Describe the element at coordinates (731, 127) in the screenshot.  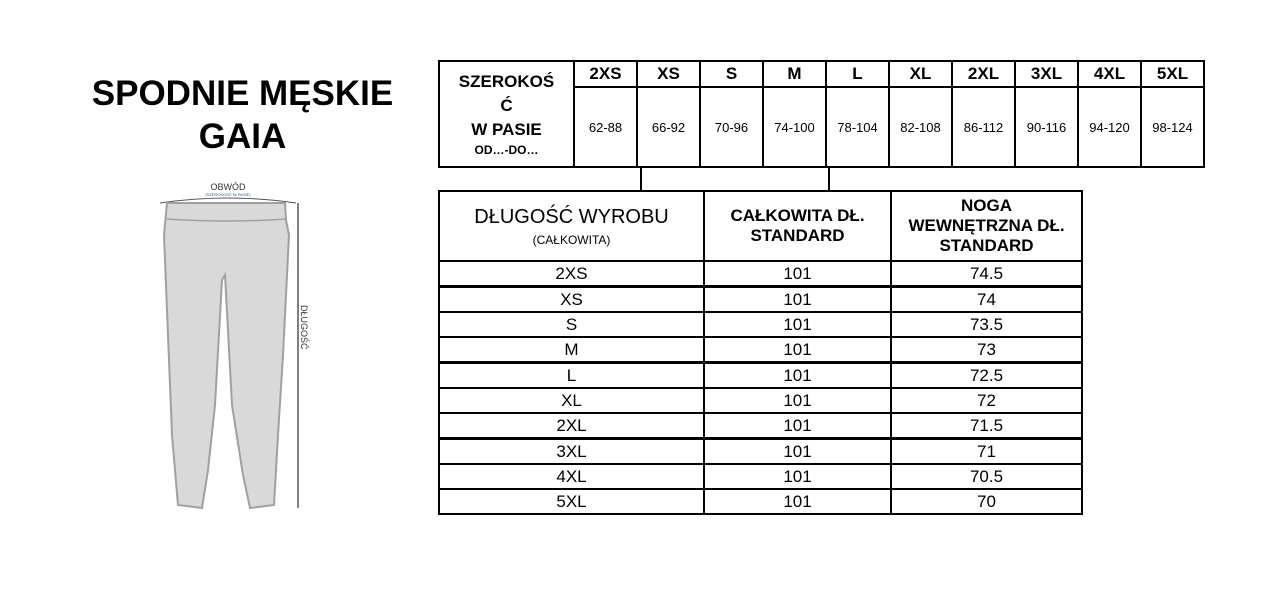
I see `waist-value: 70-96` at that location.